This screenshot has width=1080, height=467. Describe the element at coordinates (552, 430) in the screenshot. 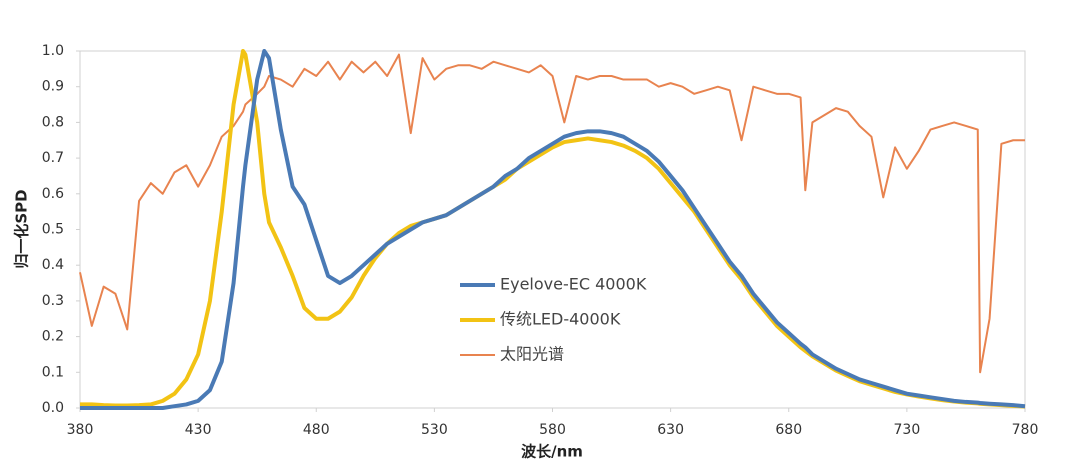

I see `x-tick-label: 580` at that location.